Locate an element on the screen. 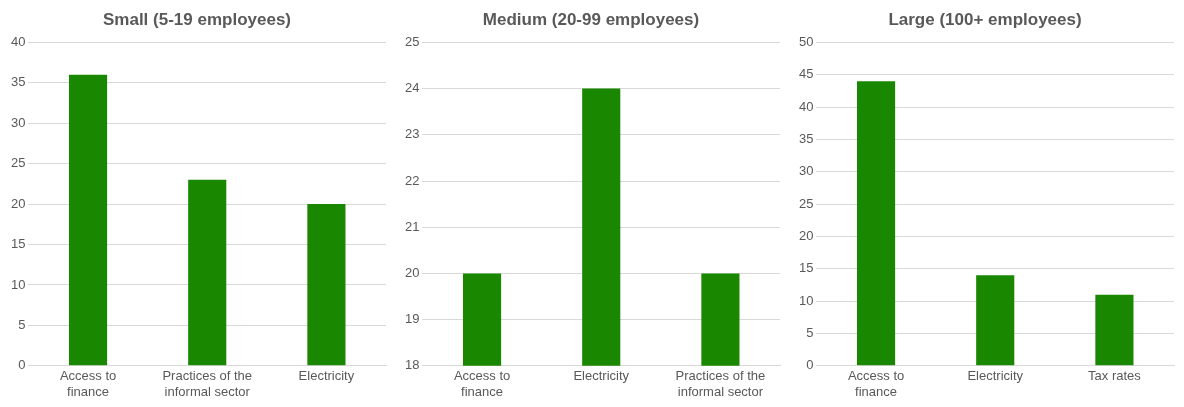 This screenshot has height=407, width=1184. y-tick-label: 22 is located at coordinates (412, 180).